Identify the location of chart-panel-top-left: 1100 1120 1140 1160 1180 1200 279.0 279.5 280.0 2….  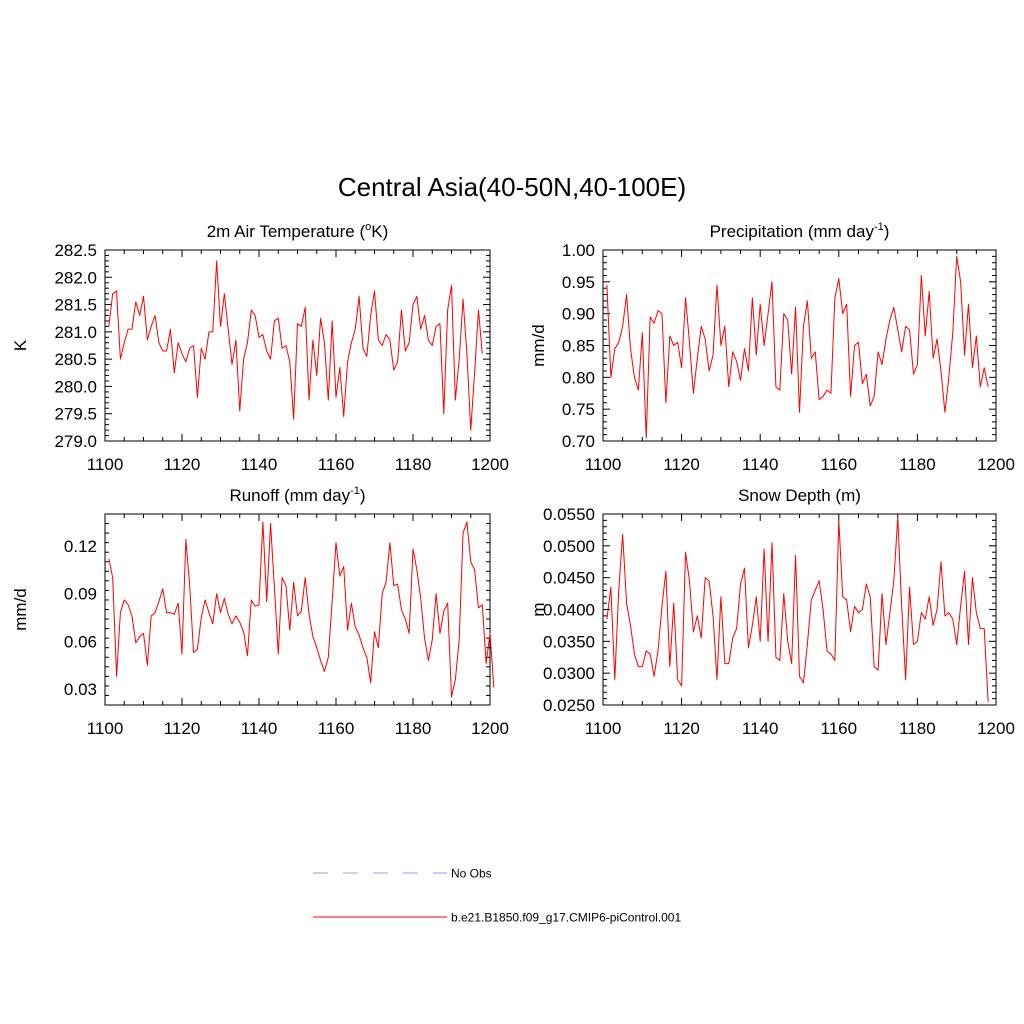
(260, 347).